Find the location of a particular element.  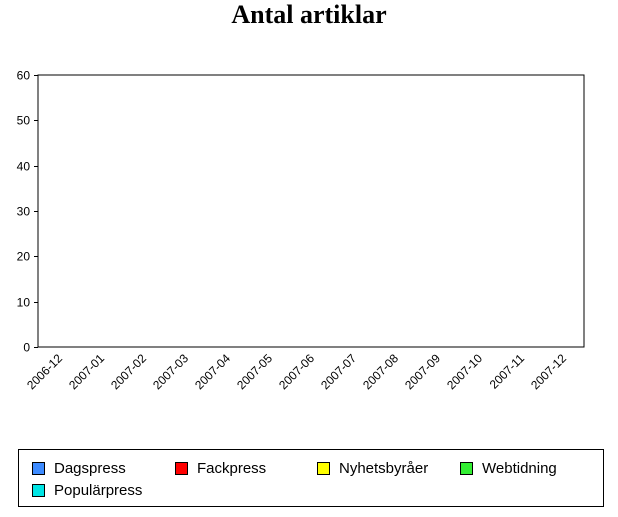

x-tick-label: 2007-02 is located at coordinates (128, 371).